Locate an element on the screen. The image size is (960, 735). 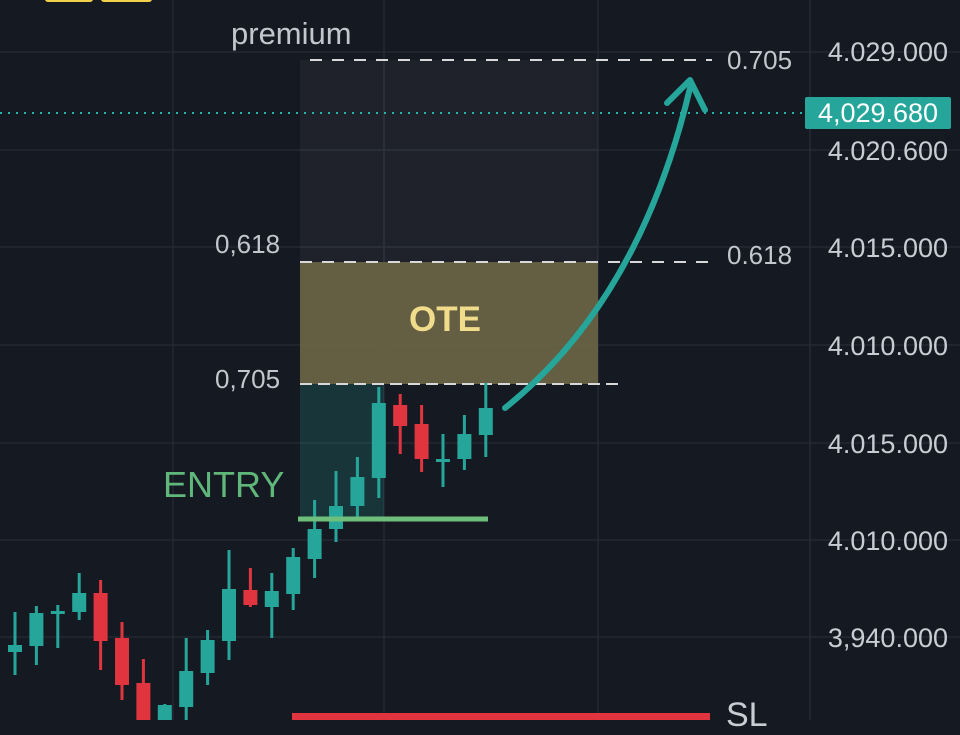
ote-zone is located at coordinates (449, 323).